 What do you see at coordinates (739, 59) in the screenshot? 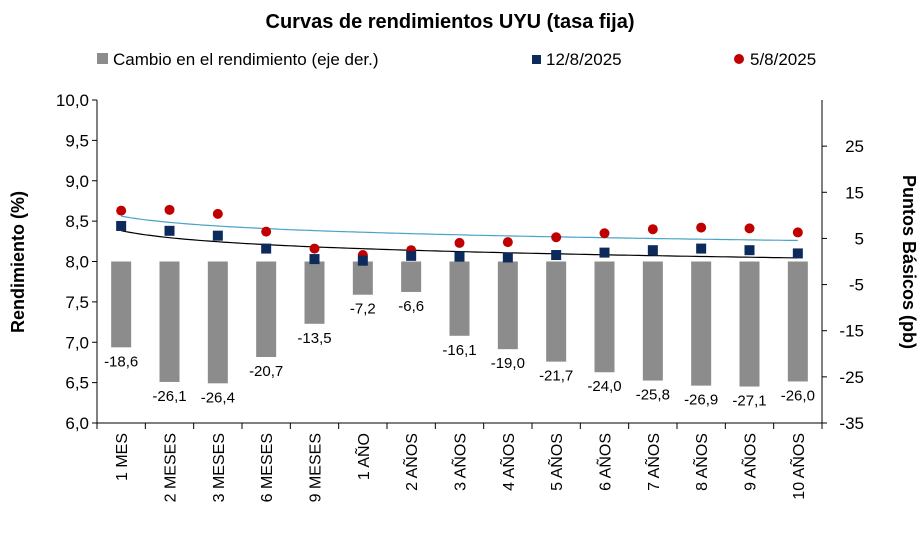
I see `legend-circle-swatch` at bounding box center [739, 59].